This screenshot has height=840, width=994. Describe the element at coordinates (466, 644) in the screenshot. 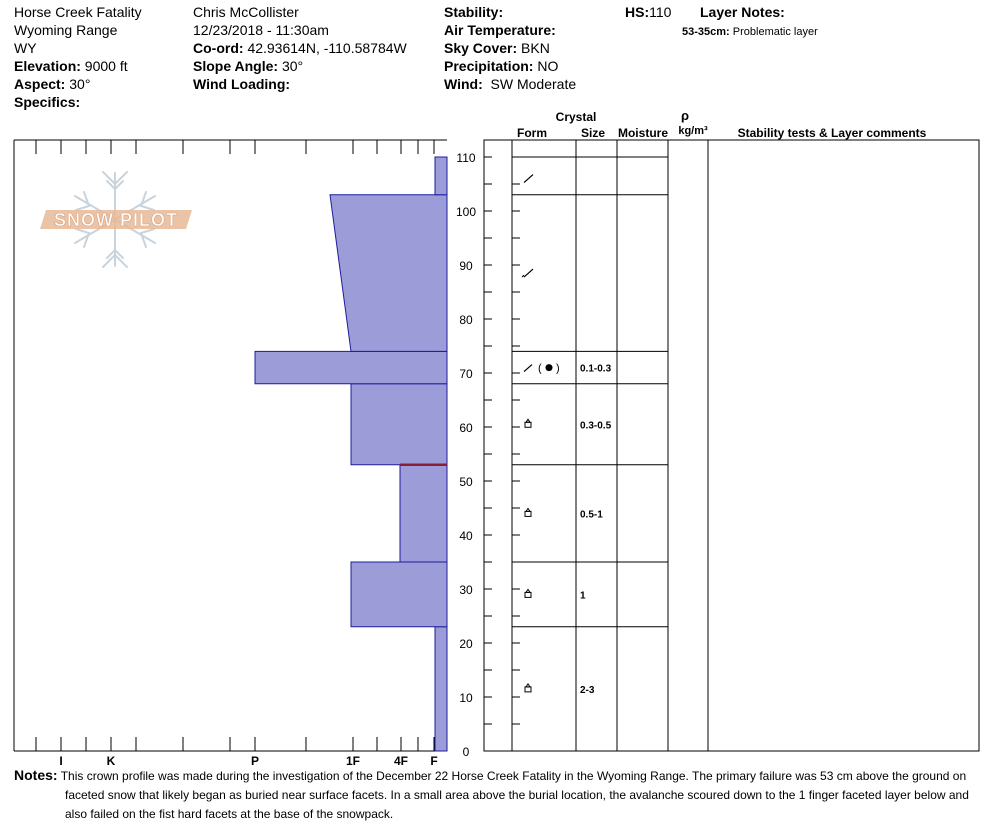

I see `depth-tick-label: 20` at that location.